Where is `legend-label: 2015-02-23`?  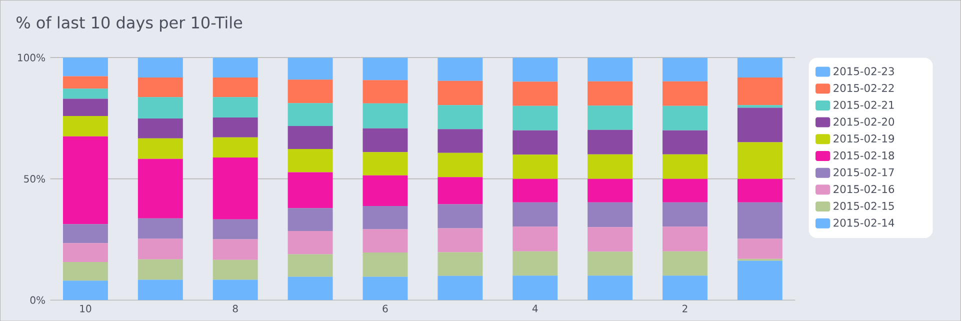 legend-label: 2015-02-23 is located at coordinates (864, 71).